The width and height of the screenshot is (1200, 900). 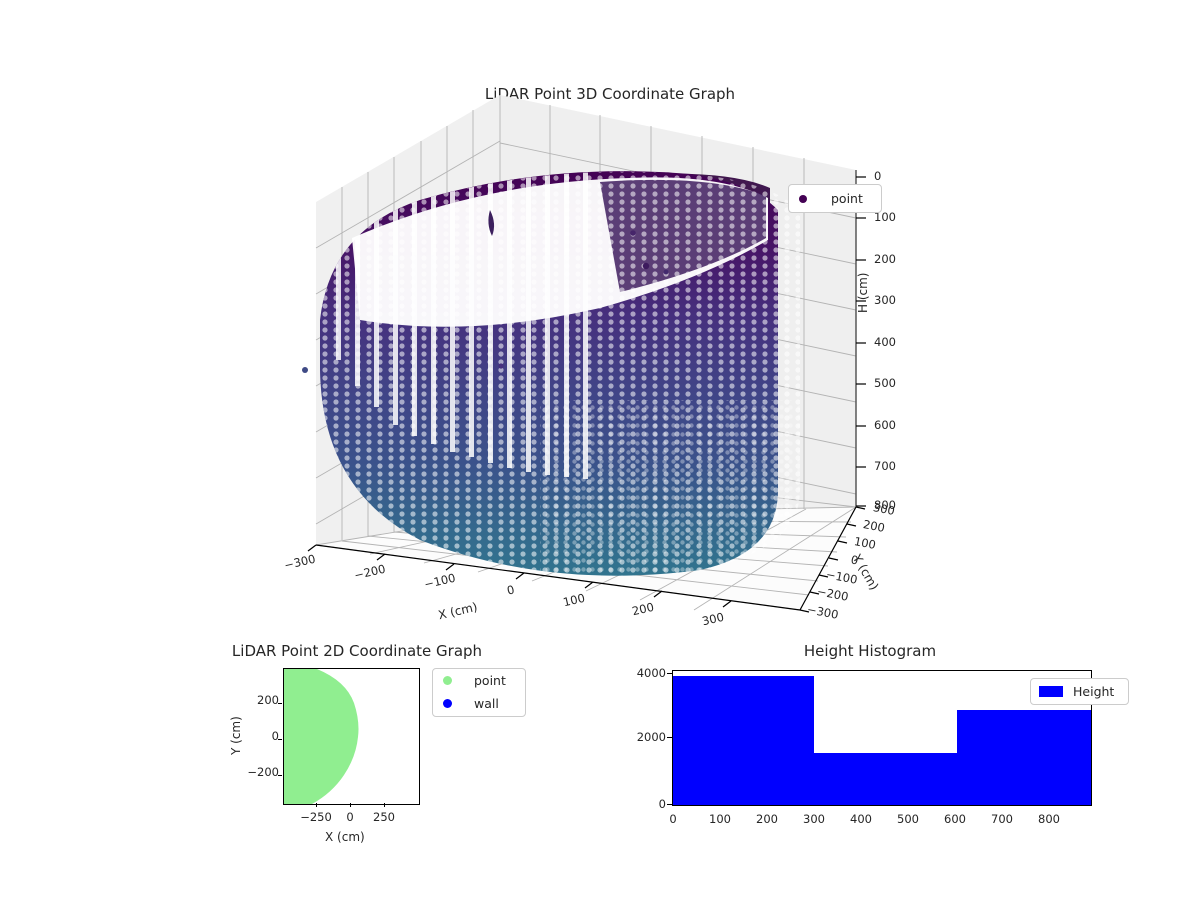 I want to click on legend-label-wall: wall, so click(x=486, y=703).